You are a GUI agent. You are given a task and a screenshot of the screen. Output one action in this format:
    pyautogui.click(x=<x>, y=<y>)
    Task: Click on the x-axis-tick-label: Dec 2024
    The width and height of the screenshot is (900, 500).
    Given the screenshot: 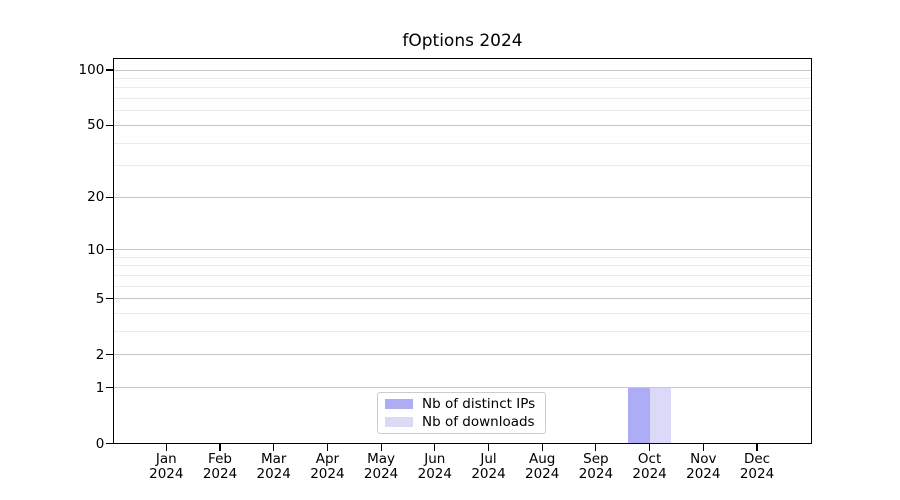 What is the action you would take?
    pyautogui.click(x=757, y=466)
    